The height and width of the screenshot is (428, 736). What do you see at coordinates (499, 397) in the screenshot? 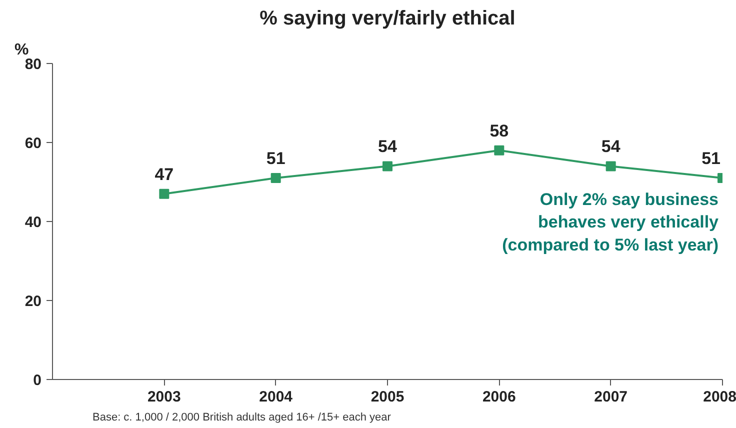
I see `x-tick-label: 2006` at bounding box center [499, 397].